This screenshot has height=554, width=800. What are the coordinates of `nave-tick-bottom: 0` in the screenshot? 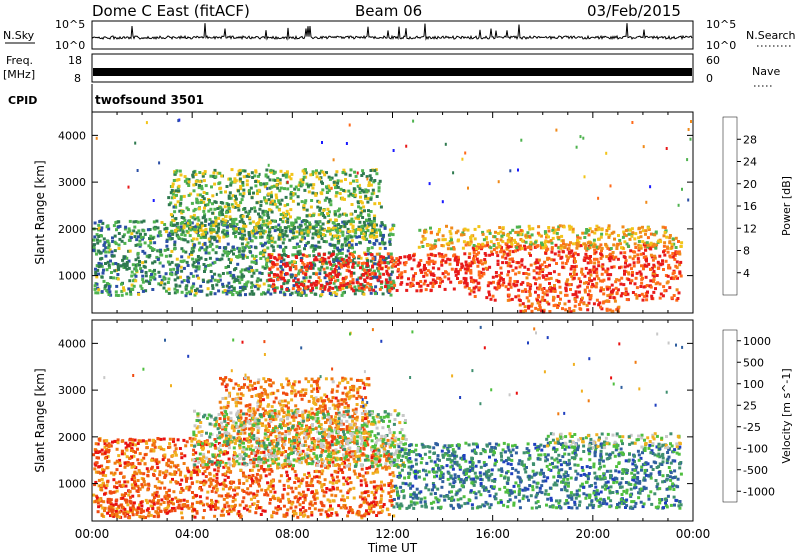 It's located at (709, 78).